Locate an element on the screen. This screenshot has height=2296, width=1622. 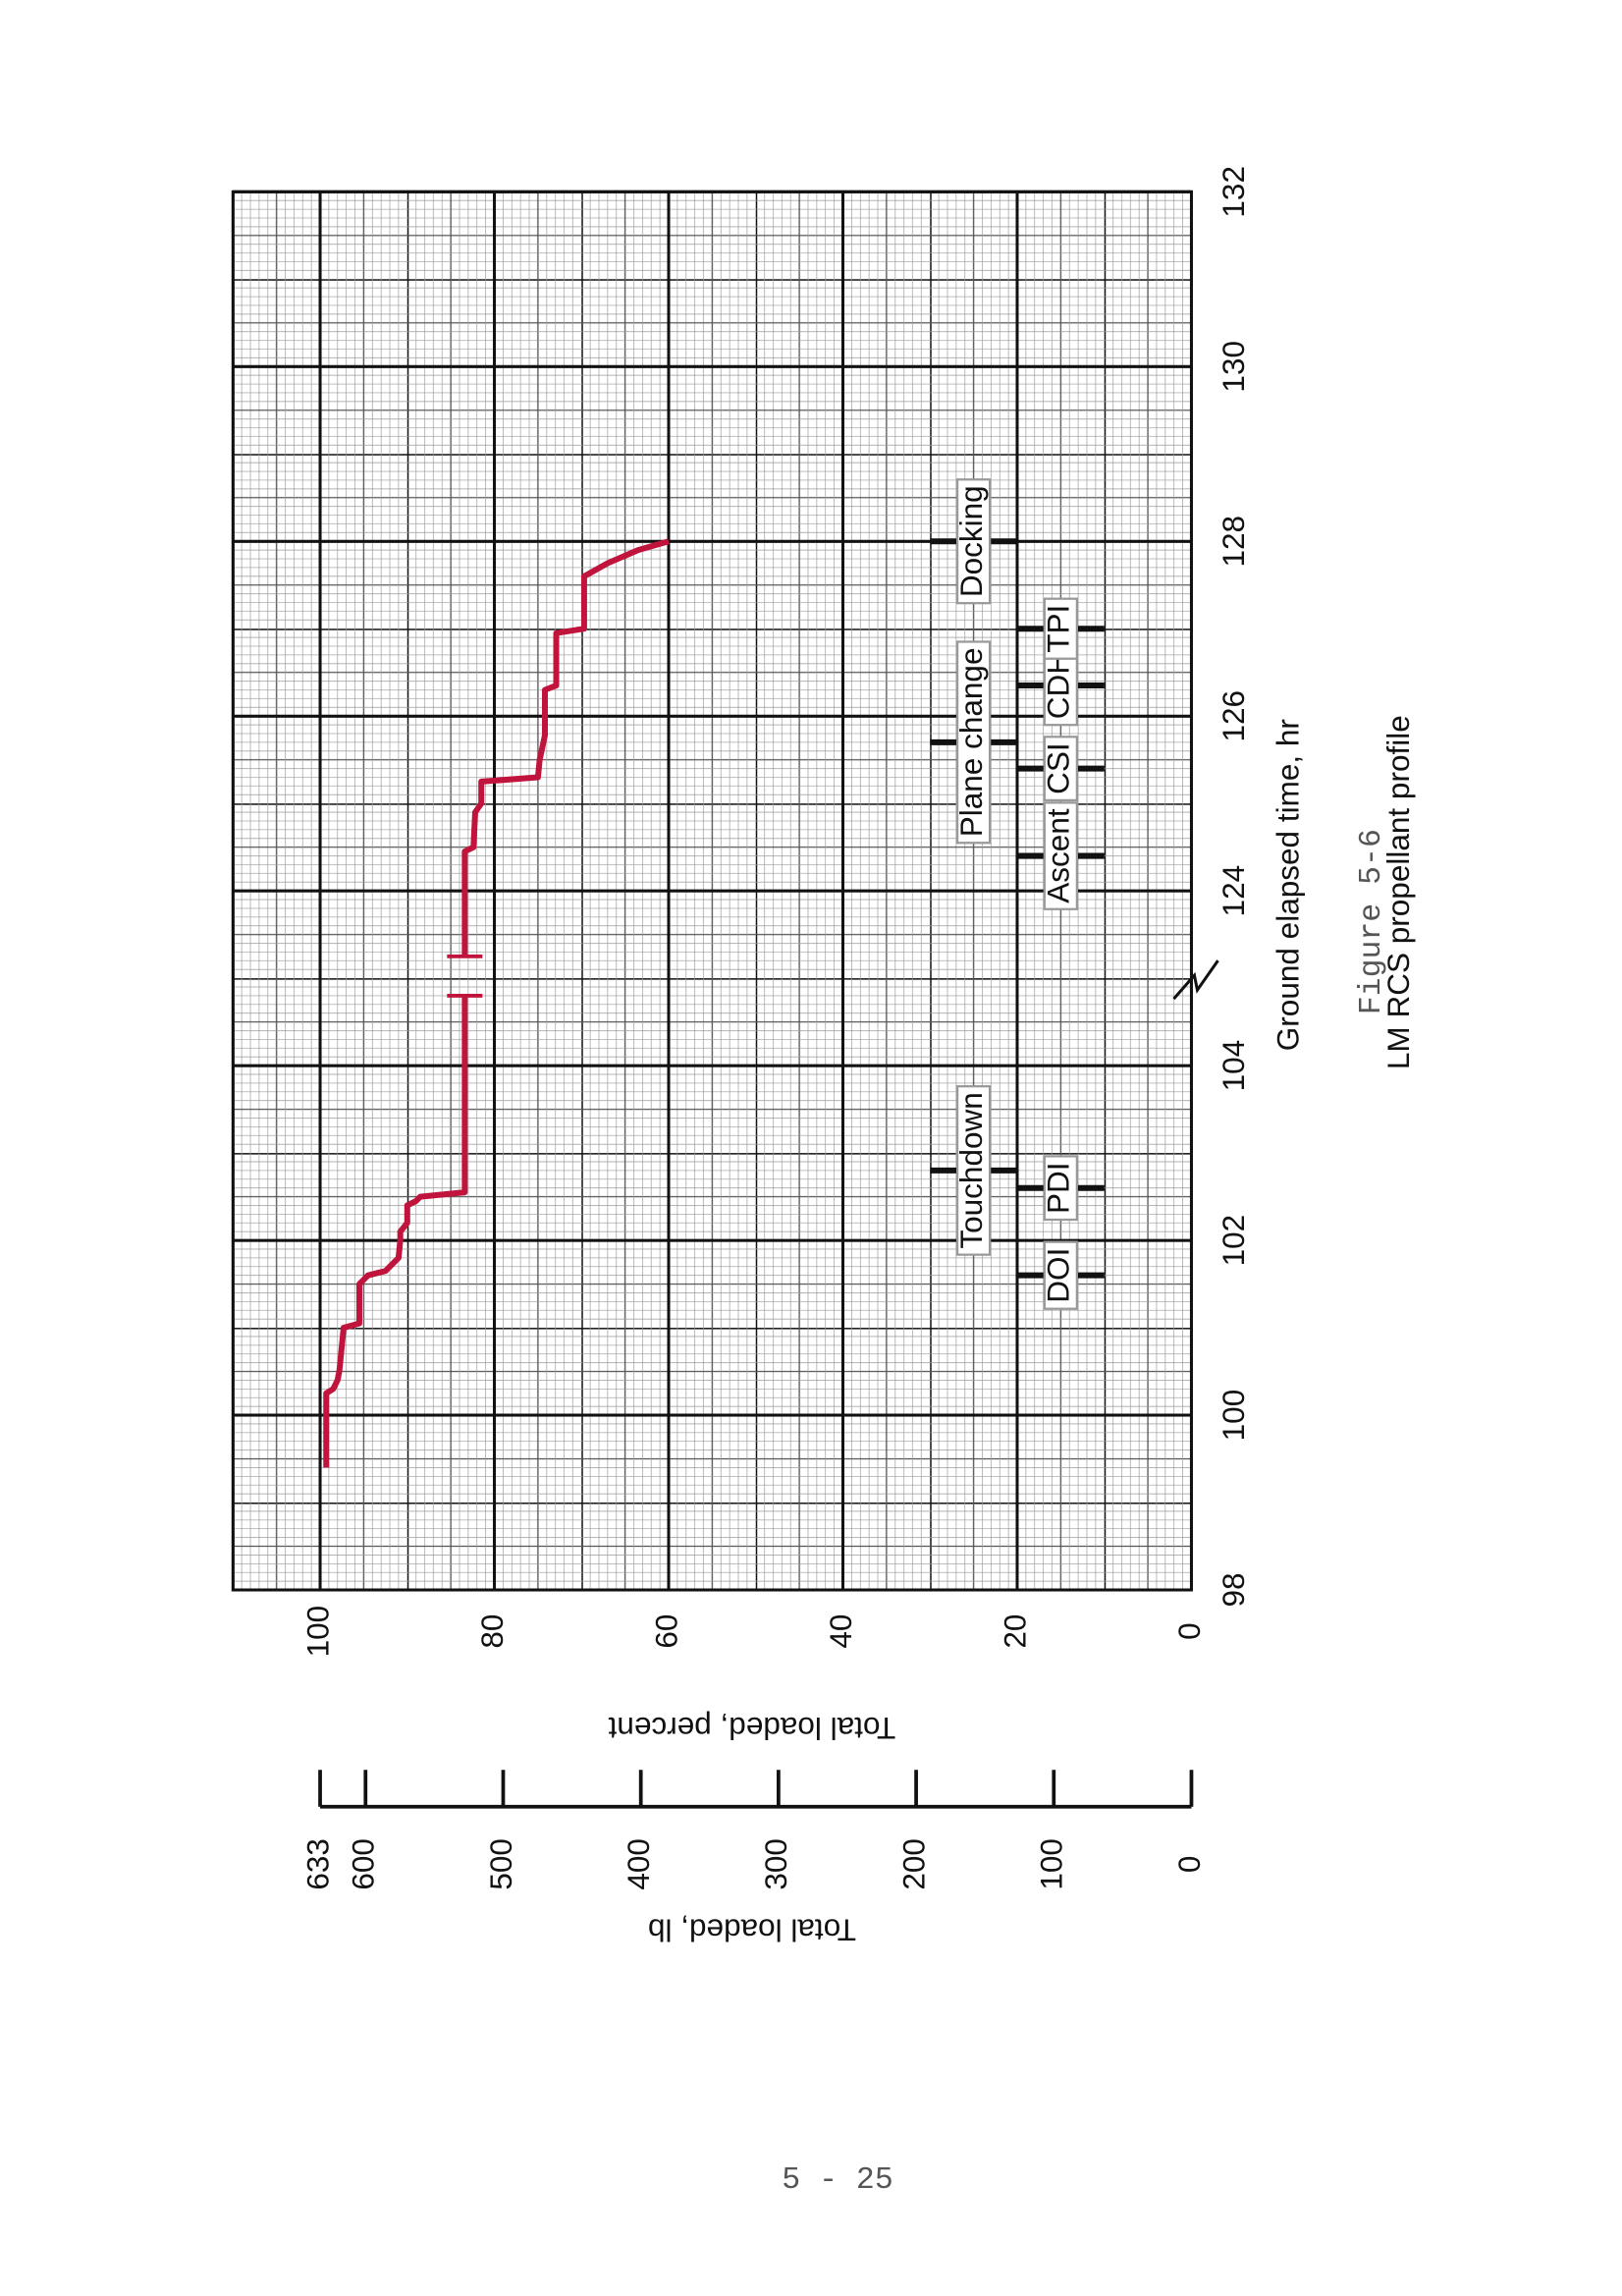
x-tick-label: 124 is located at coordinates (1233, 891).